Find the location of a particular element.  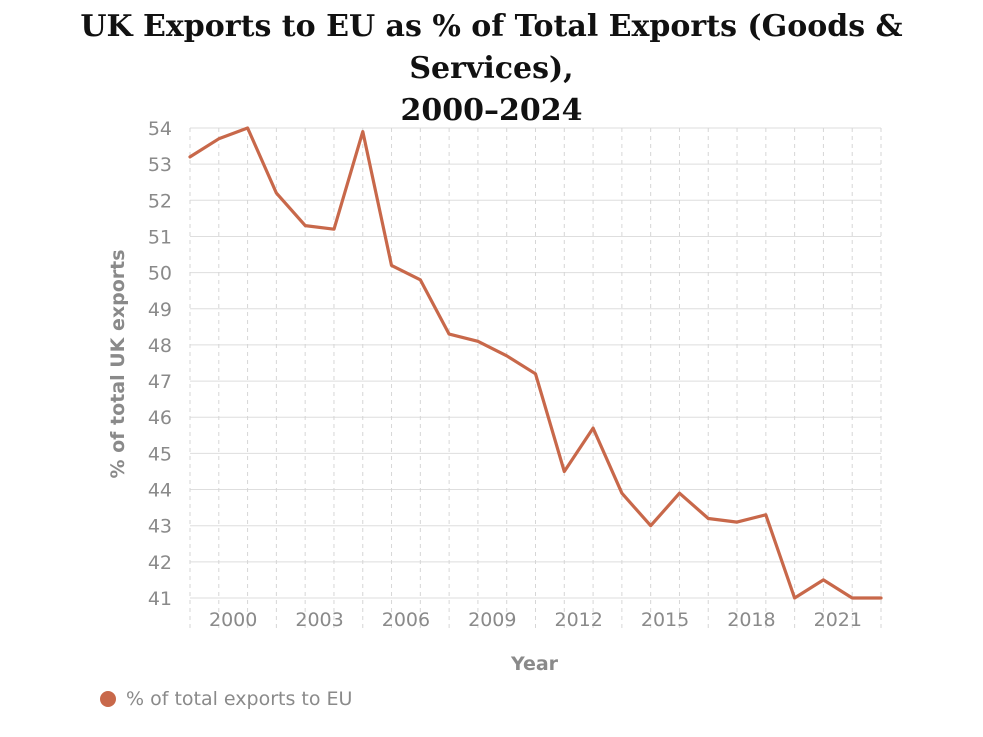

chart-subtitle: 2000–2024 is located at coordinates (491, 110).